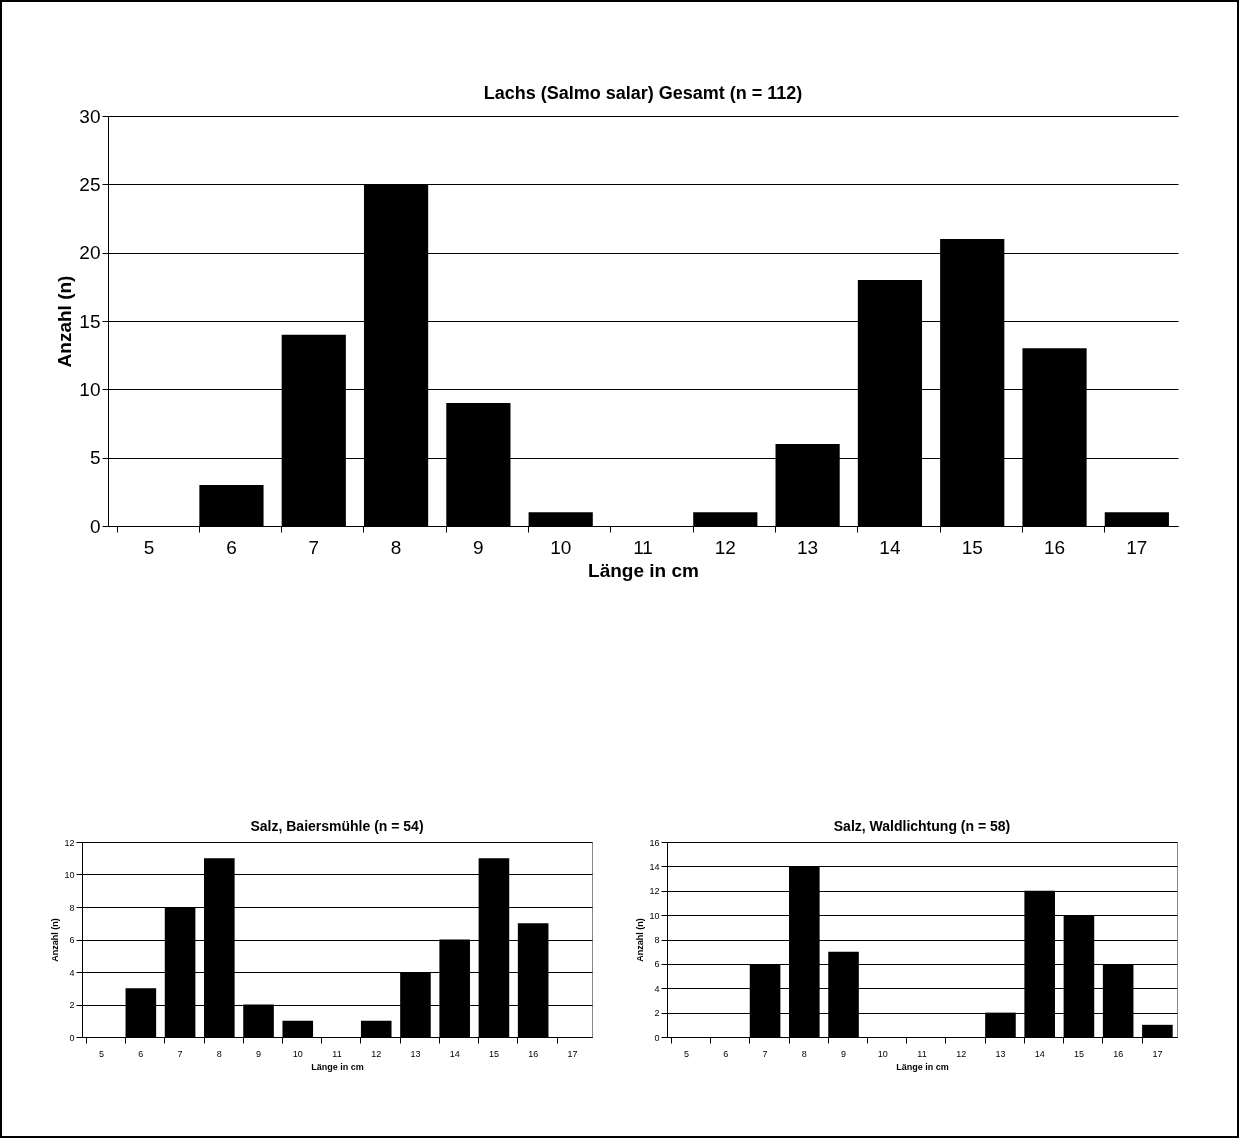  What do you see at coordinates (90, 184) in the screenshot?
I see `y-tick-label: 25` at bounding box center [90, 184].